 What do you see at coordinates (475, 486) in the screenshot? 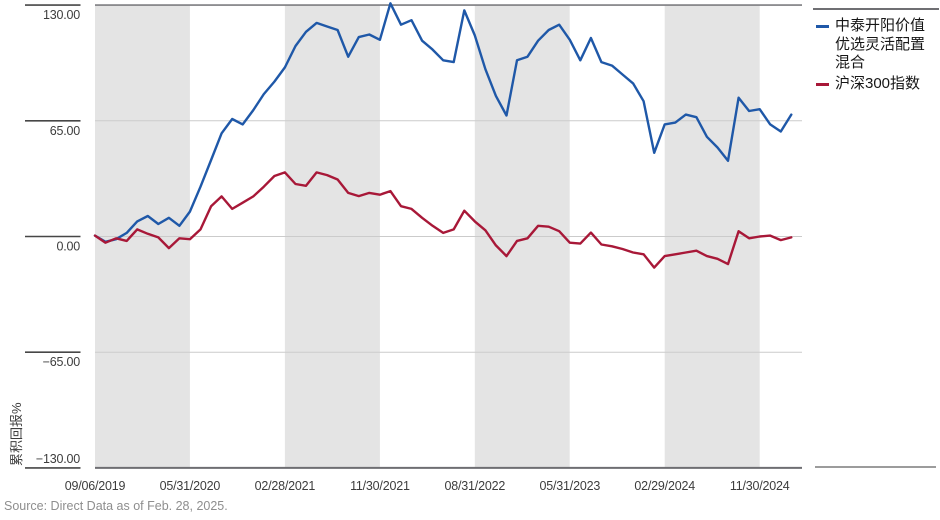
I see `x-tick-label: 08/31/2022` at bounding box center [475, 486].